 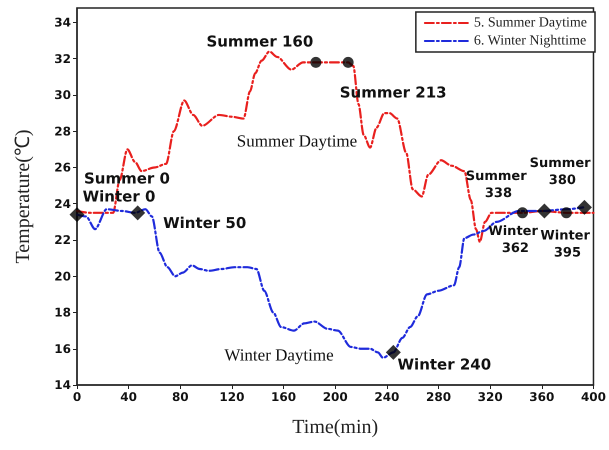 What do you see at coordinates (593, 397) in the screenshot?
I see `x-tick-label: 400` at bounding box center [593, 397].